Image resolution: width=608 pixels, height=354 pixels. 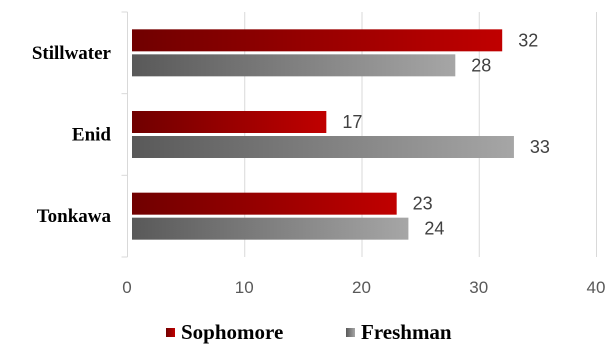 I want to click on bar-sophomore-stillwater, so click(x=317, y=40).